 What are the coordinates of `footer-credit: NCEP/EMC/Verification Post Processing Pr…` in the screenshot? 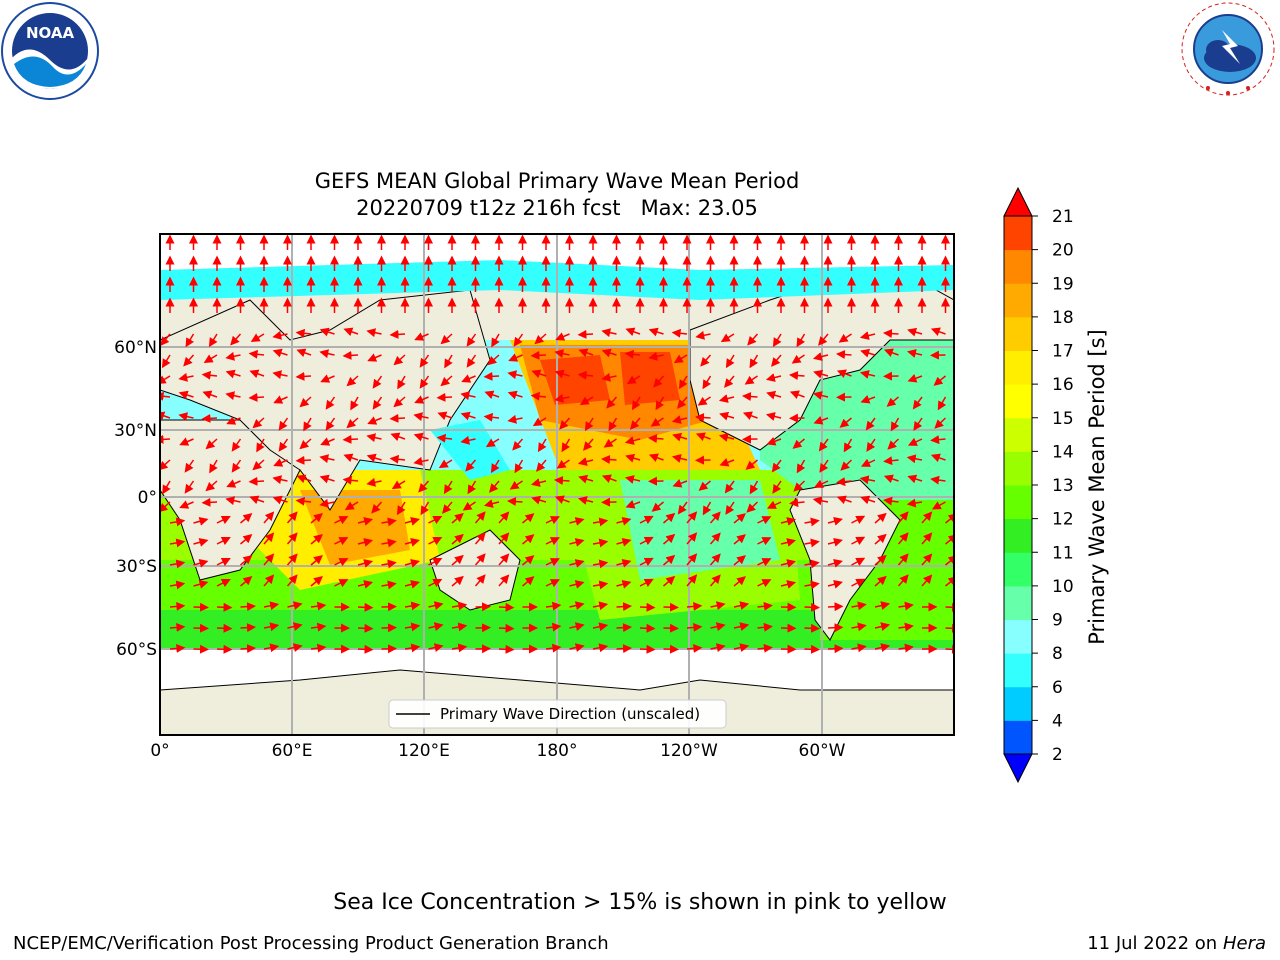 It's located at (311, 943).